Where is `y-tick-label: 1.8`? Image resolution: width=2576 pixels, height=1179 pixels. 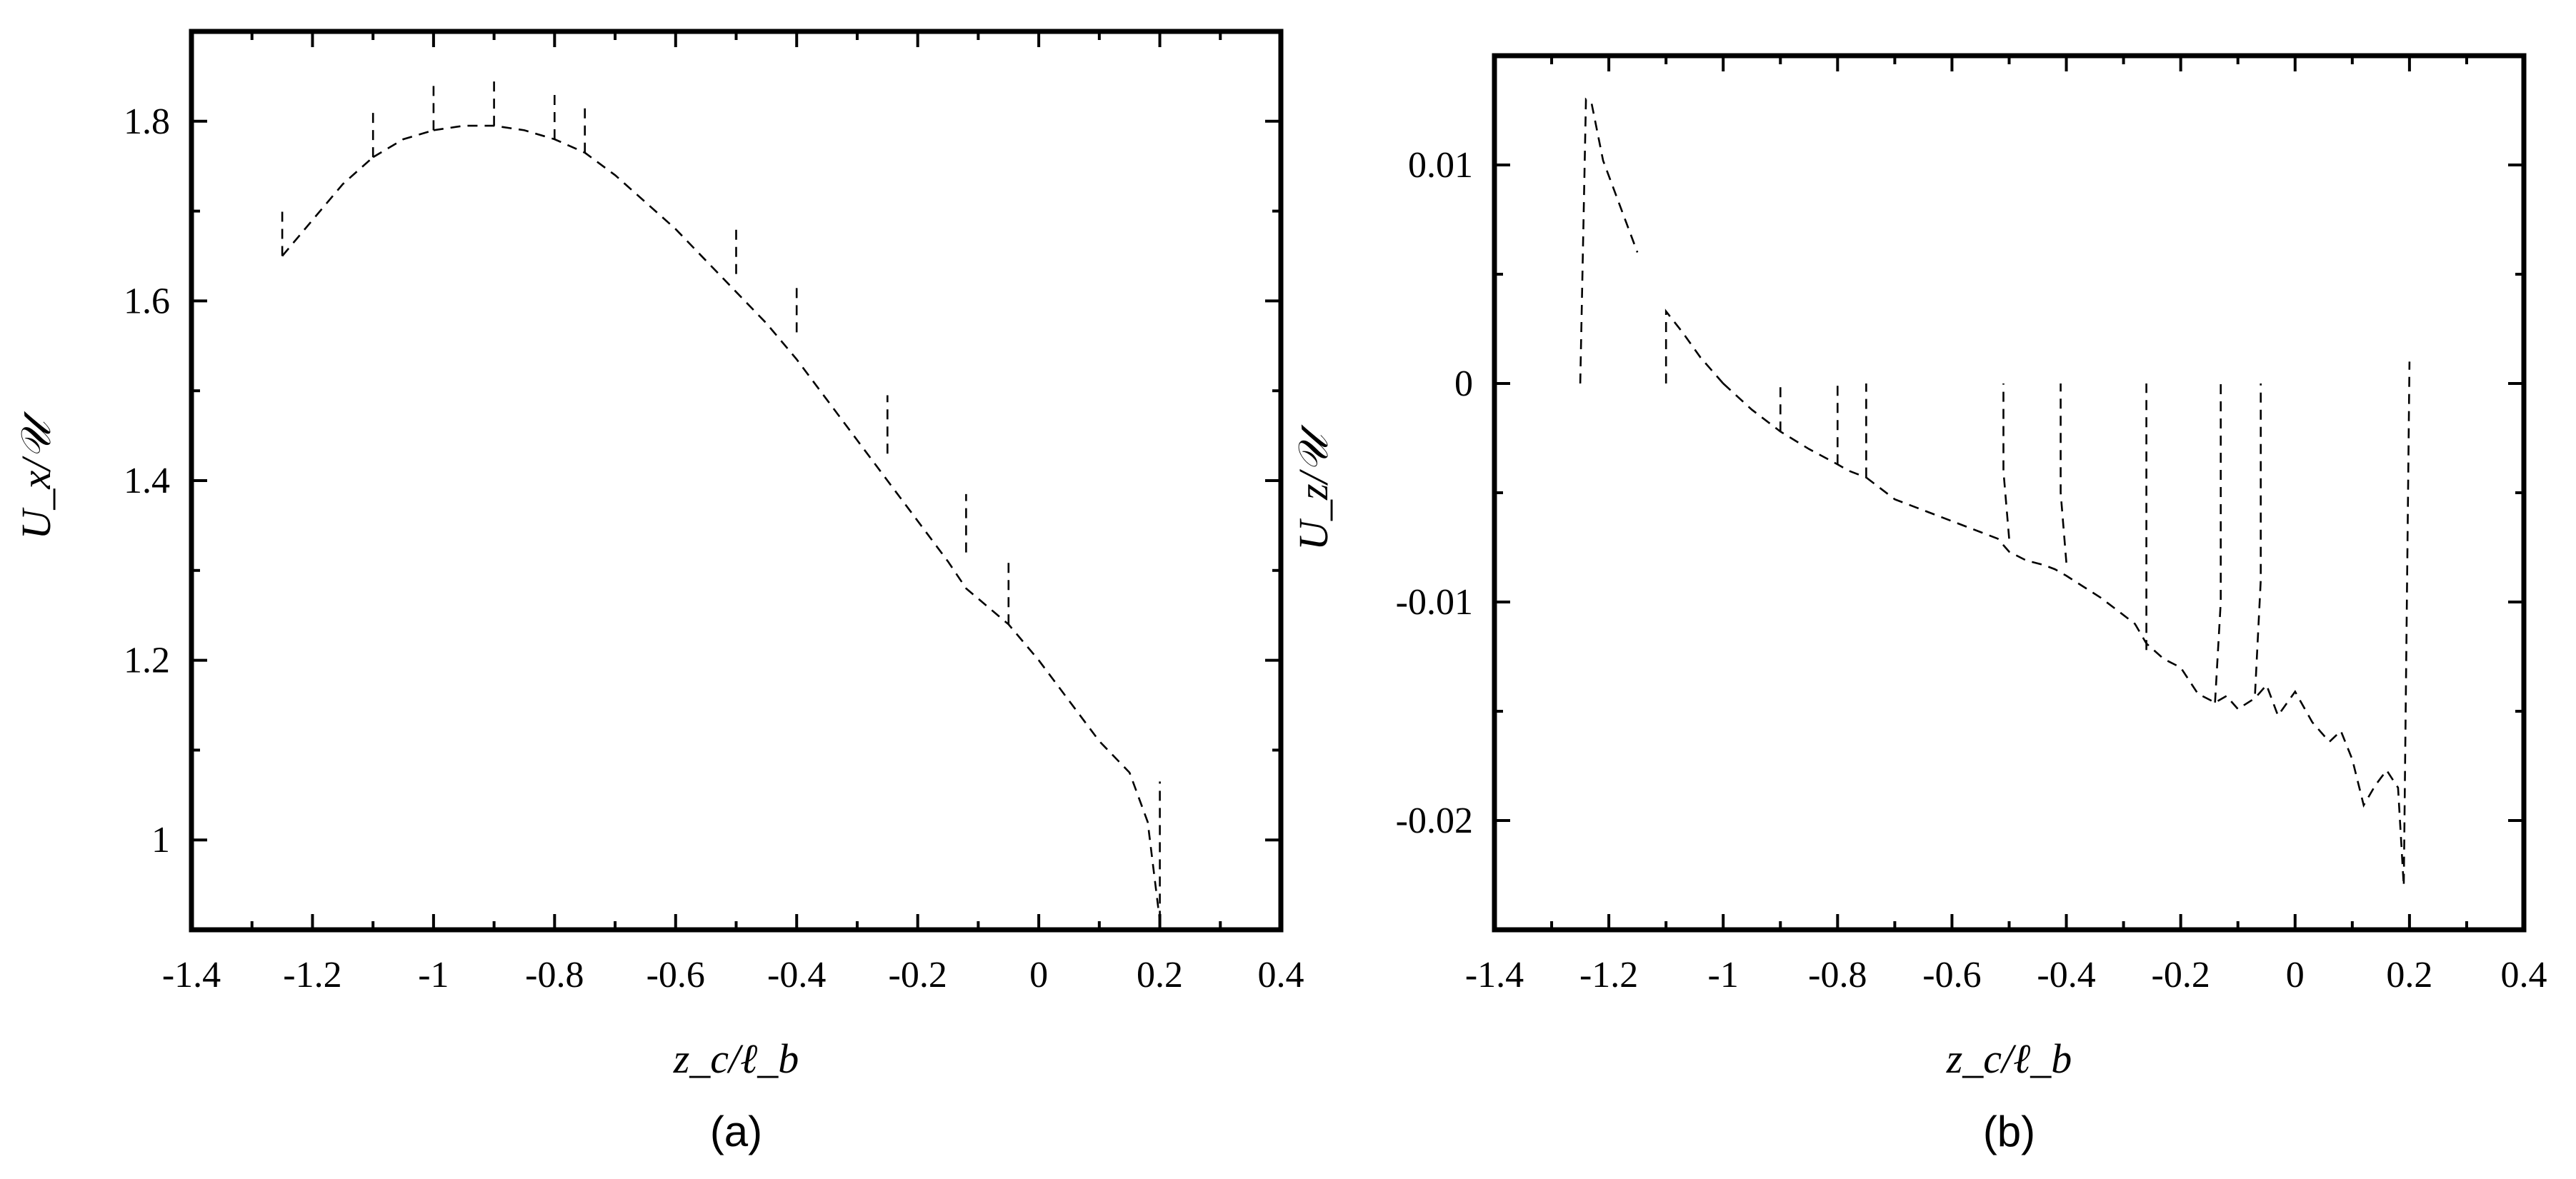 y-tick-label: 1.8 is located at coordinates (147, 122).